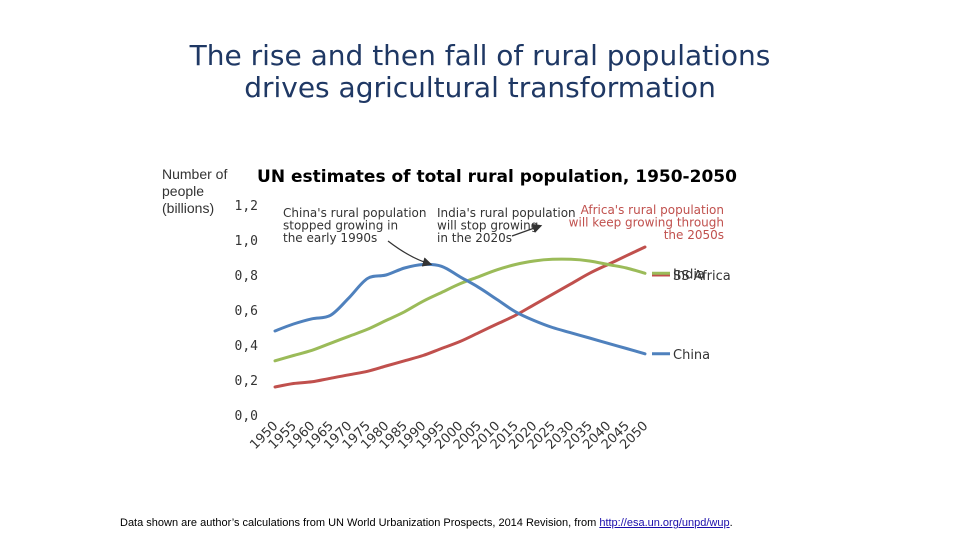  What do you see at coordinates (731, 523) in the screenshot?
I see `footnote-end: .` at bounding box center [731, 523].